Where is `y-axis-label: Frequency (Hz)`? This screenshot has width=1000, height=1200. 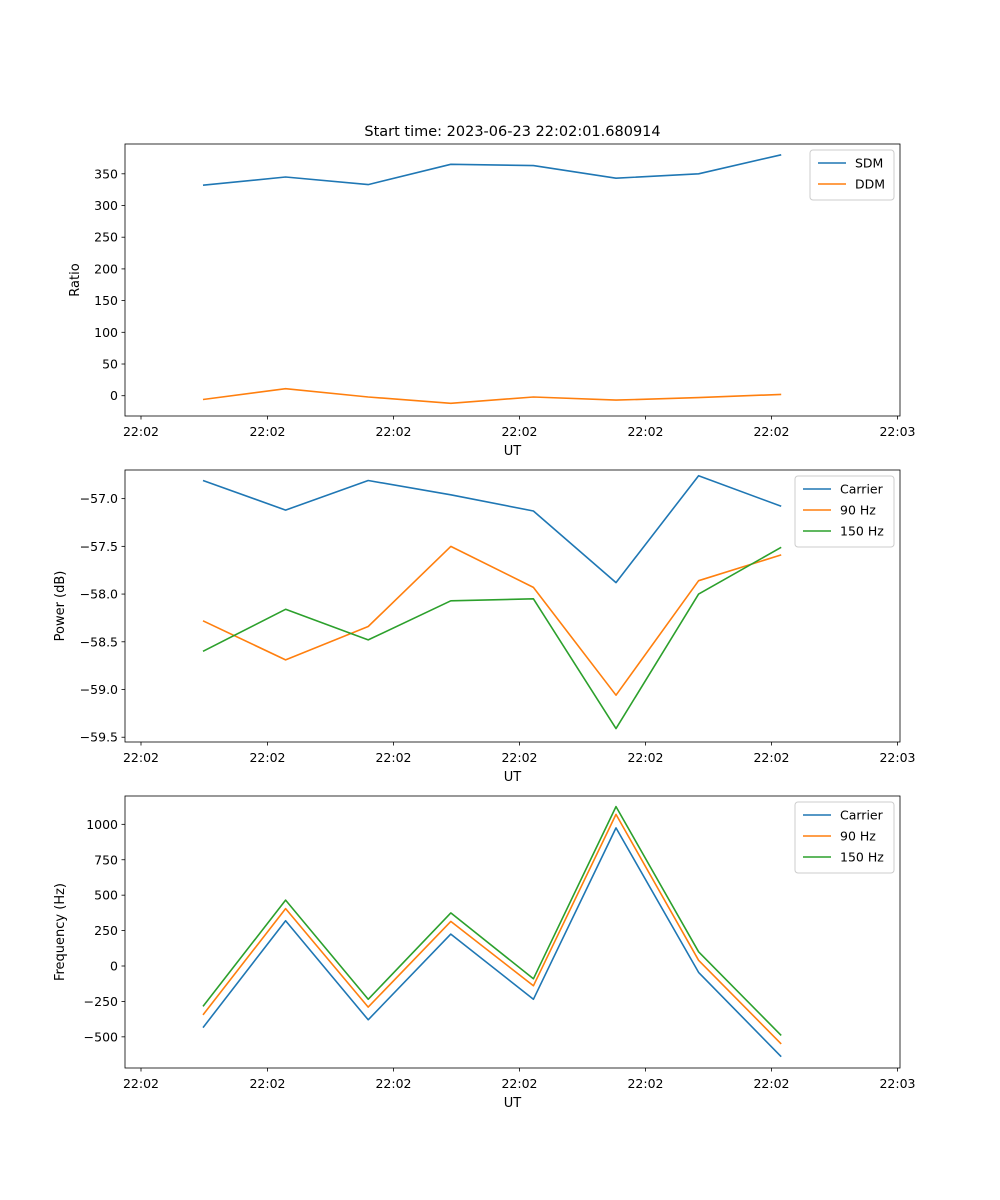 y-axis-label: Frequency (Hz) is located at coordinates (60, 932).